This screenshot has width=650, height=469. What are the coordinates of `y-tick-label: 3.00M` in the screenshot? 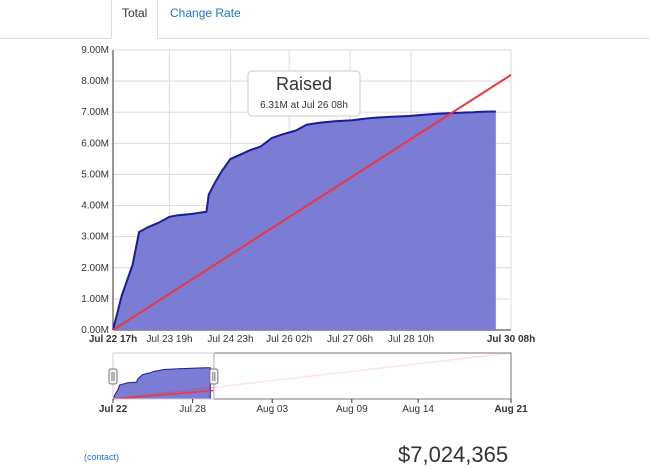 It's located at (95, 237).